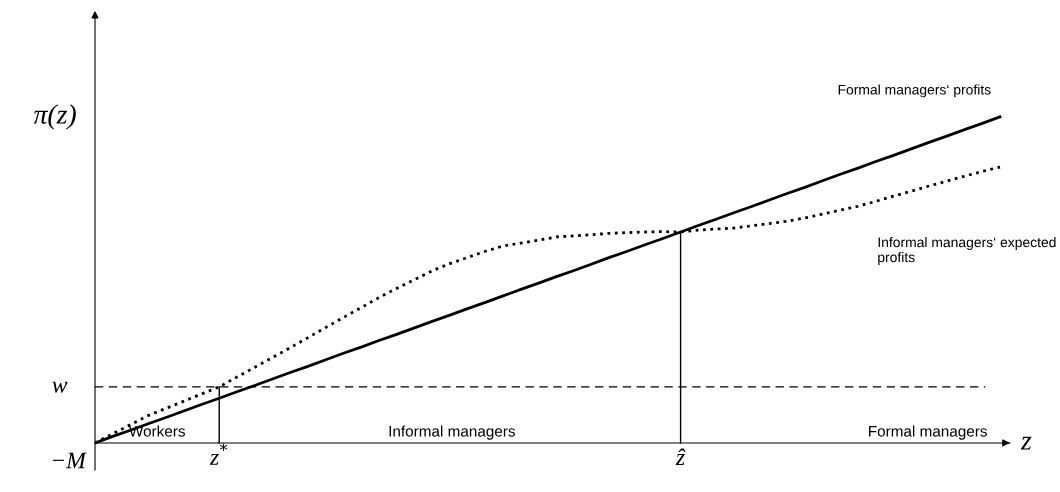 The width and height of the screenshot is (1060, 492). Describe the element at coordinates (680, 456) in the screenshot. I see `x-tick-label: ẑ` at that location.